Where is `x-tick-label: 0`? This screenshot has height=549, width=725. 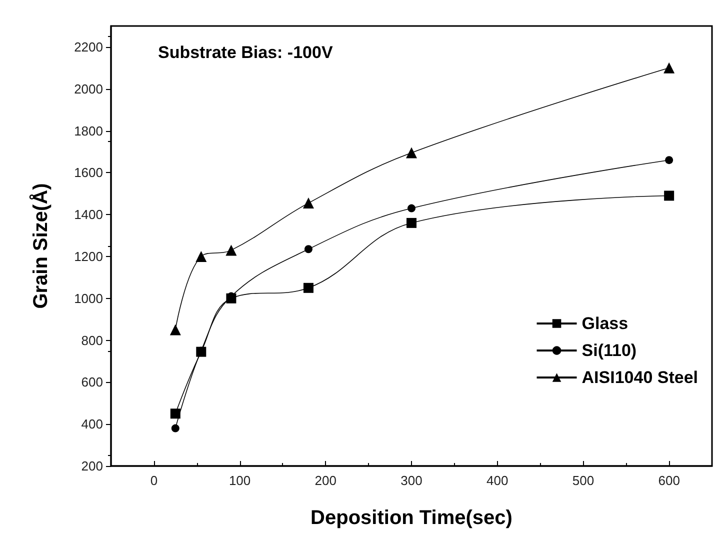 x-tick-label: 0 is located at coordinates (154, 480).